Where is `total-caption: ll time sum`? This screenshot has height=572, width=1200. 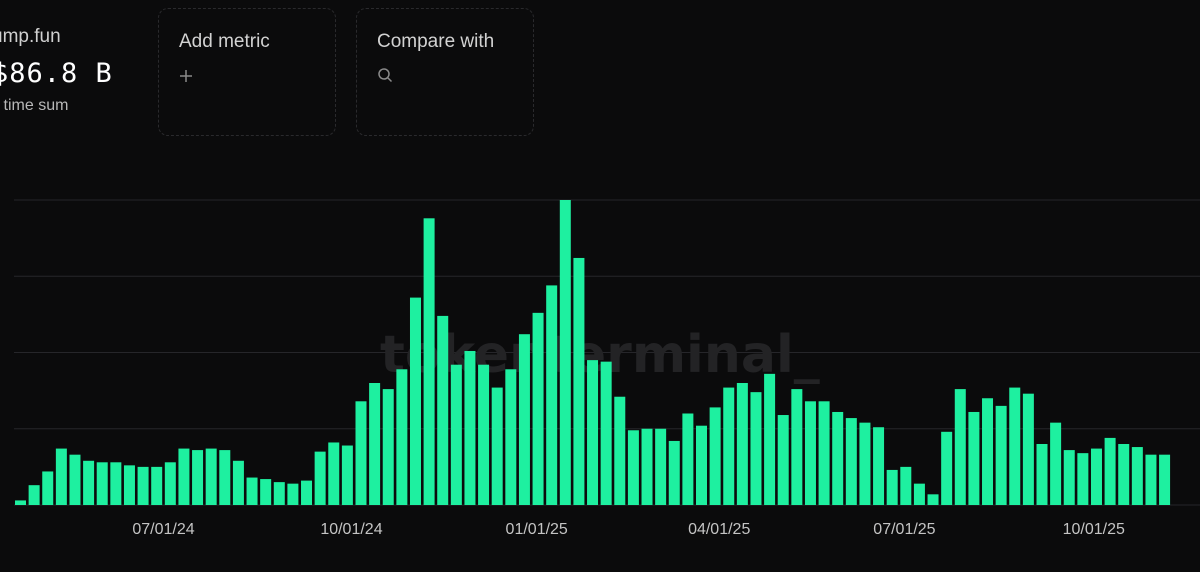
total-caption: ll time sum is located at coordinates (34, 105).